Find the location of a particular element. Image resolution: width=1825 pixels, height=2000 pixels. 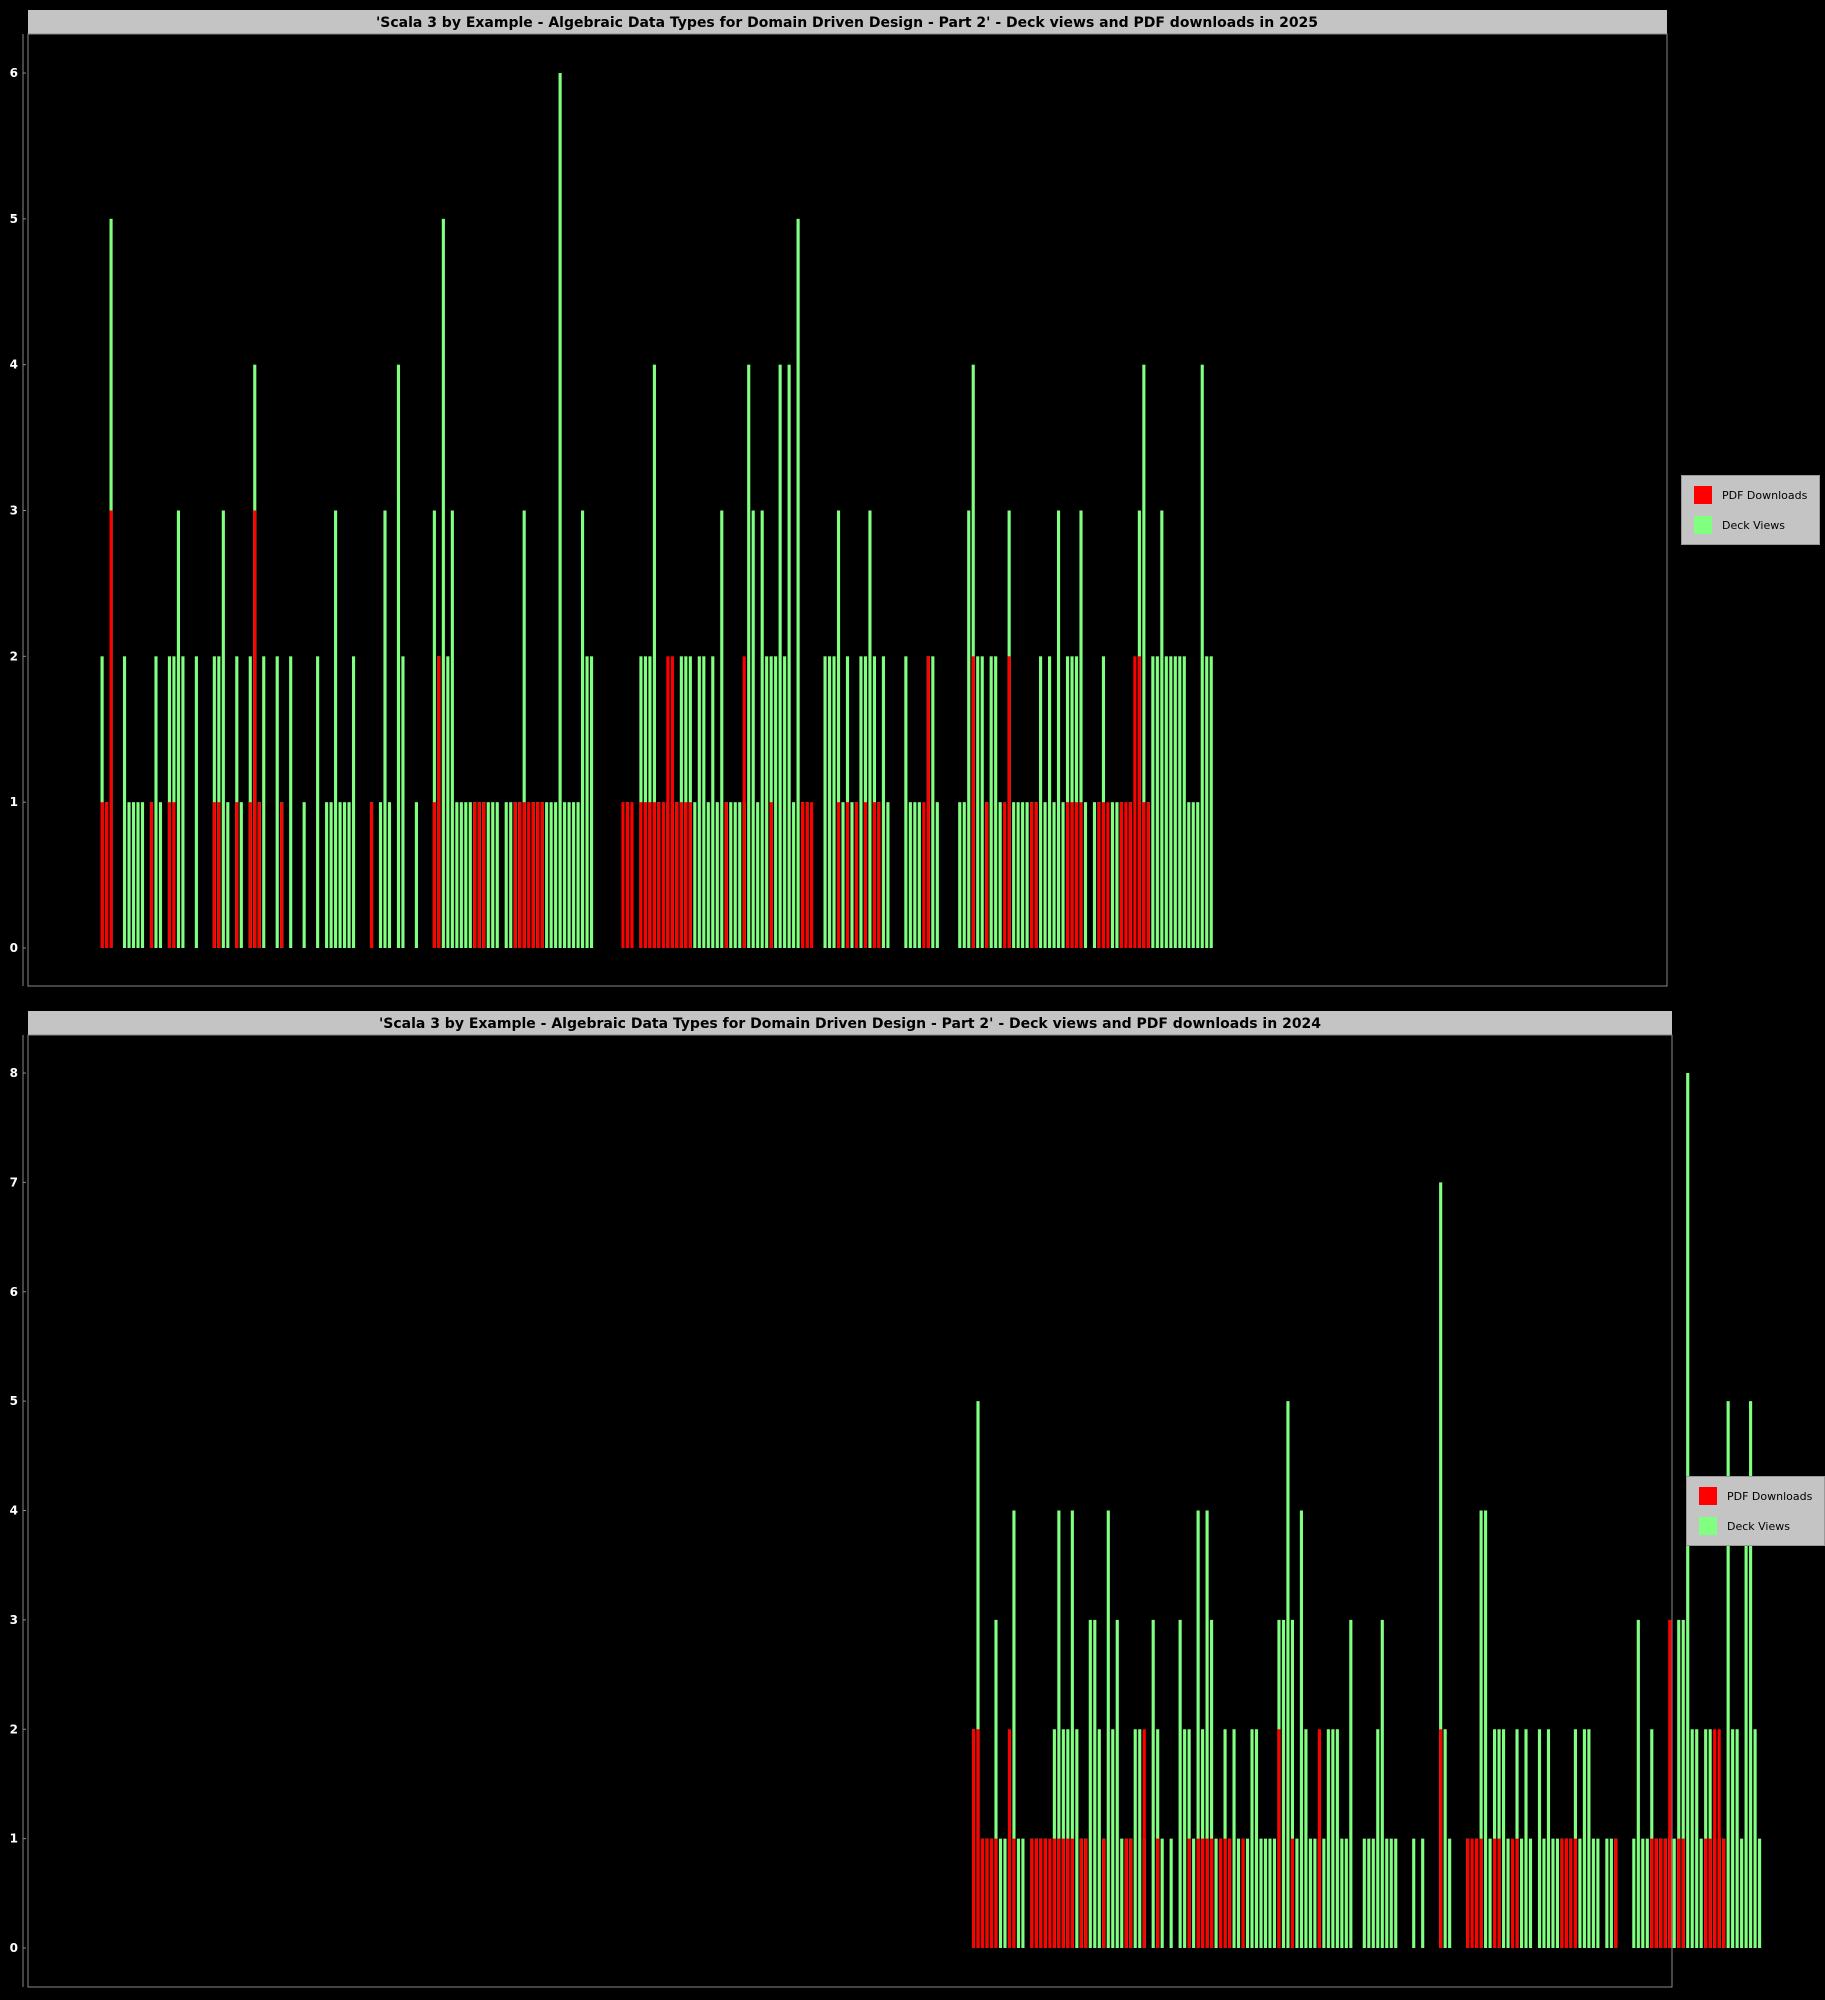

legend-swatch-views is located at coordinates (1708, 1526).